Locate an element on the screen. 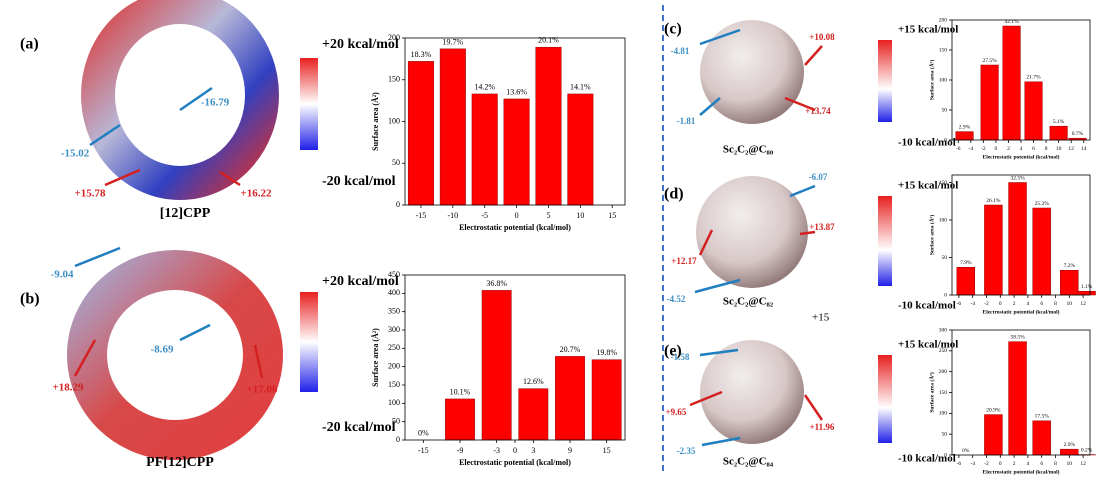  panel-label: (e) is located at coordinates (673, 351).